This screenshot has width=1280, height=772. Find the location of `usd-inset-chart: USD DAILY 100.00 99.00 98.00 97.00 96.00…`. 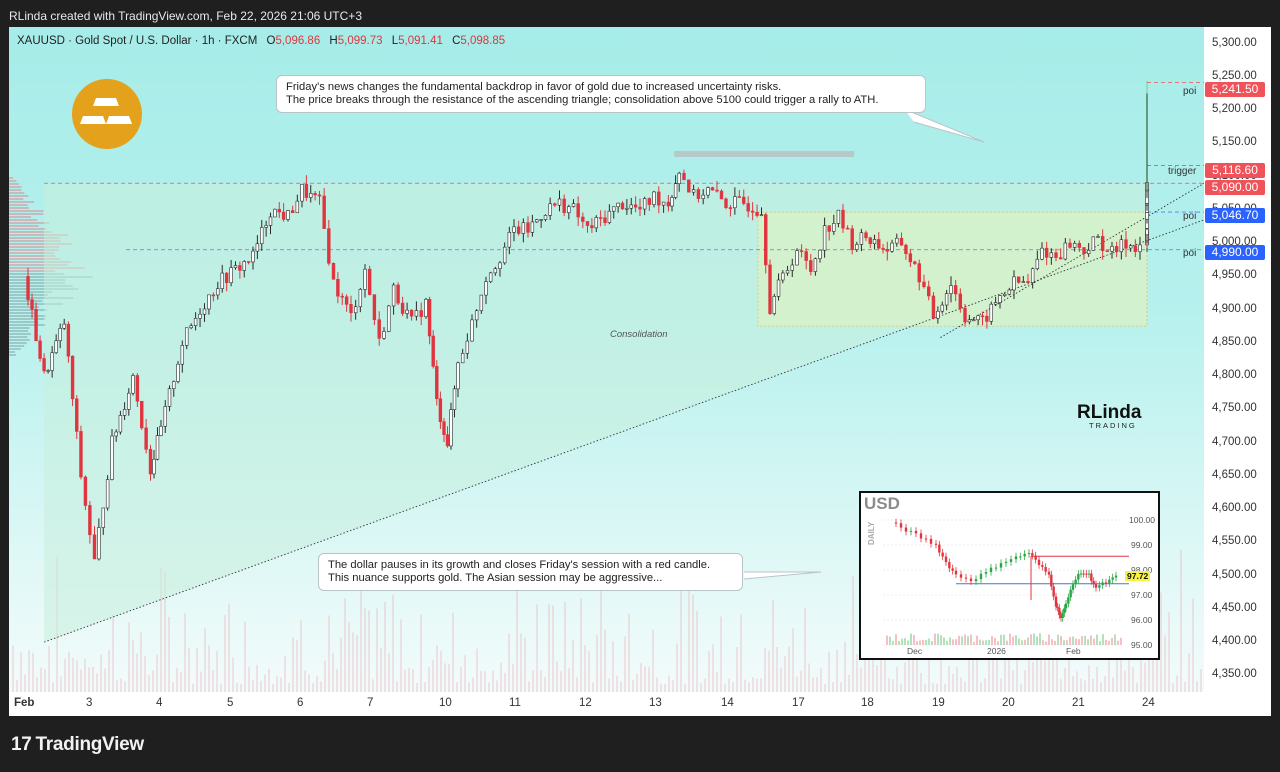

usd-inset-chart: USD DAILY 100.00 99.00 98.00 97.00 96.00… is located at coordinates (1009, 575).